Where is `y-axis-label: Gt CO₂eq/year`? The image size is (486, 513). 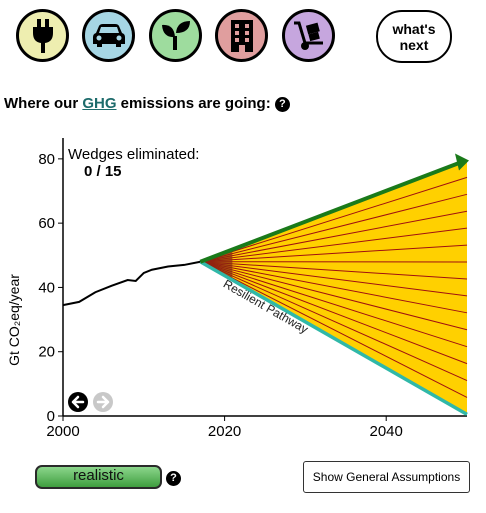 y-axis-label: Gt CO₂eq/year is located at coordinates (14, 320).